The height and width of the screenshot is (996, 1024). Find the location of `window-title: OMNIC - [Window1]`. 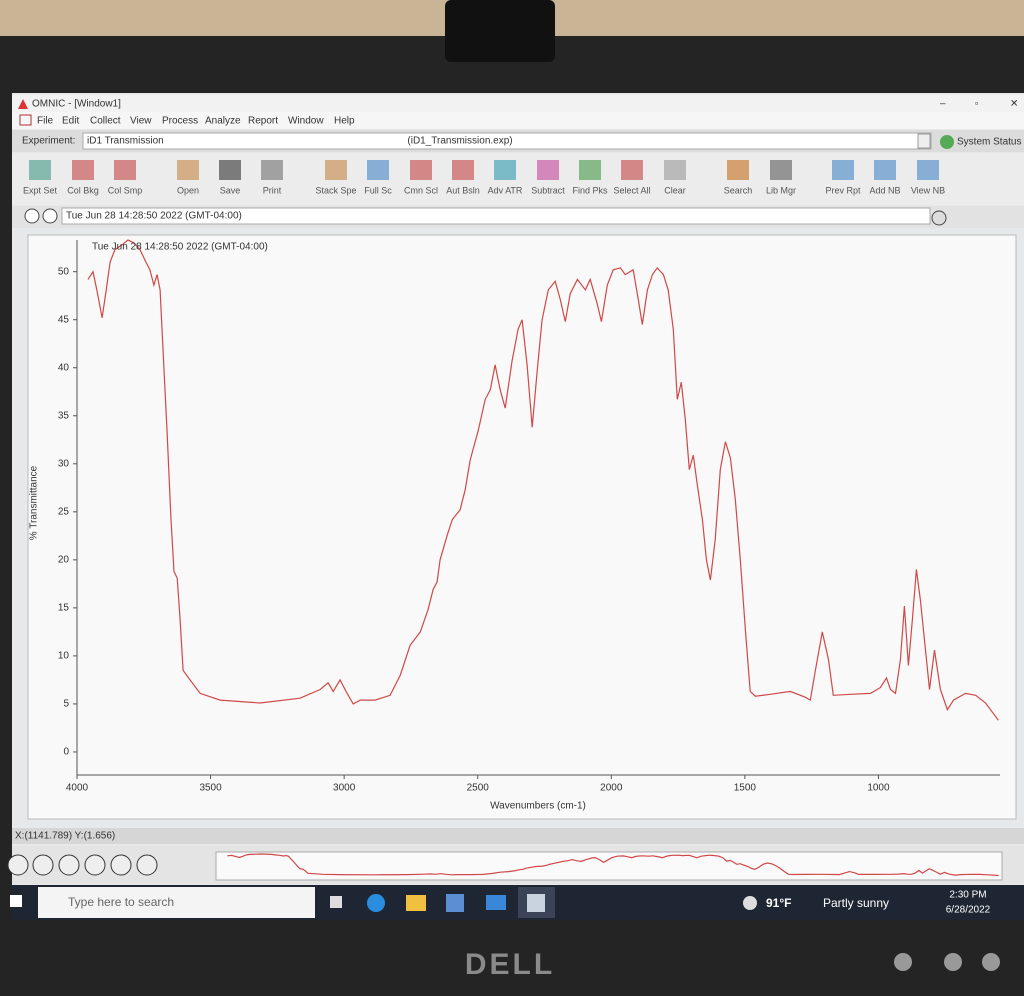

window-title: OMNIC - [Window1] is located at coordinates (76, 104).